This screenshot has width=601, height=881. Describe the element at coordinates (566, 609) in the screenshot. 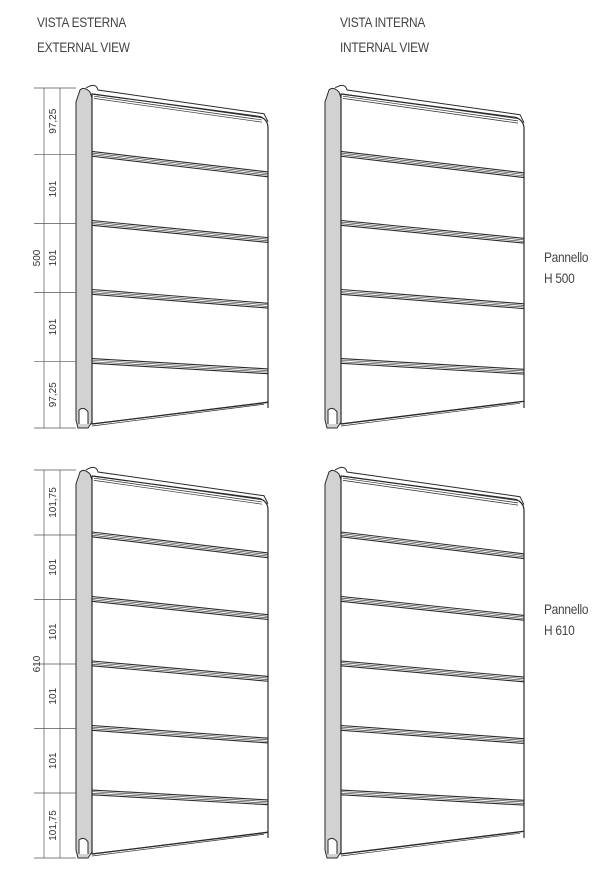

I see `panel-label-h610-line1: Pannello` at that location.